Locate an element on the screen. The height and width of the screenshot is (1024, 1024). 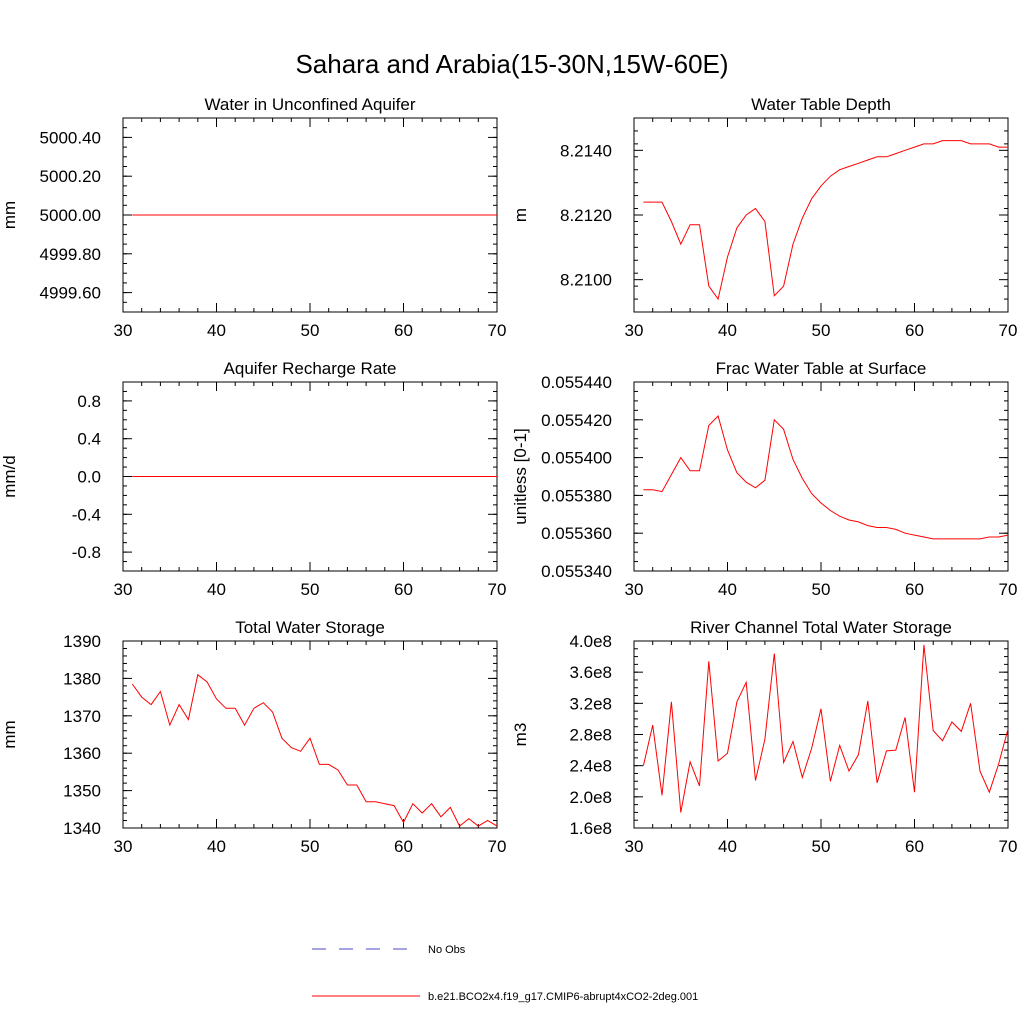
y-tick-label: 8.2140 is located at coordinates (586, 150).